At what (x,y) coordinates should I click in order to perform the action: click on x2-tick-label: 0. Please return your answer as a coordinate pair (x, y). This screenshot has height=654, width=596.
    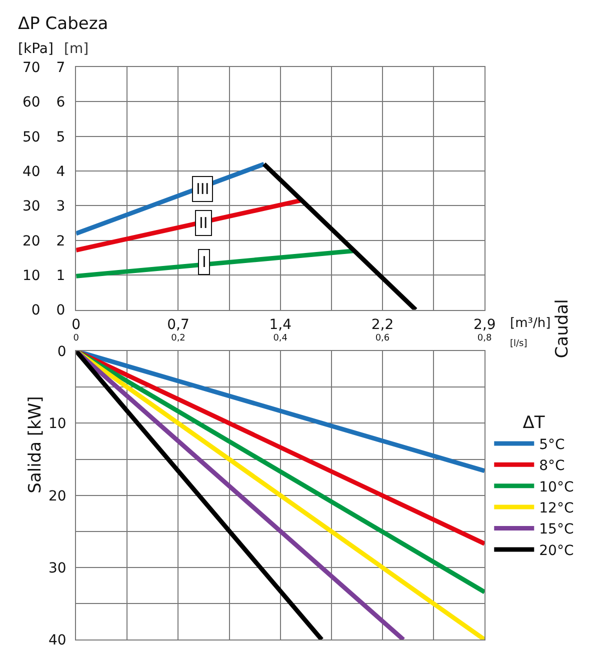
    Looking at the image, I should click on (76, 324).